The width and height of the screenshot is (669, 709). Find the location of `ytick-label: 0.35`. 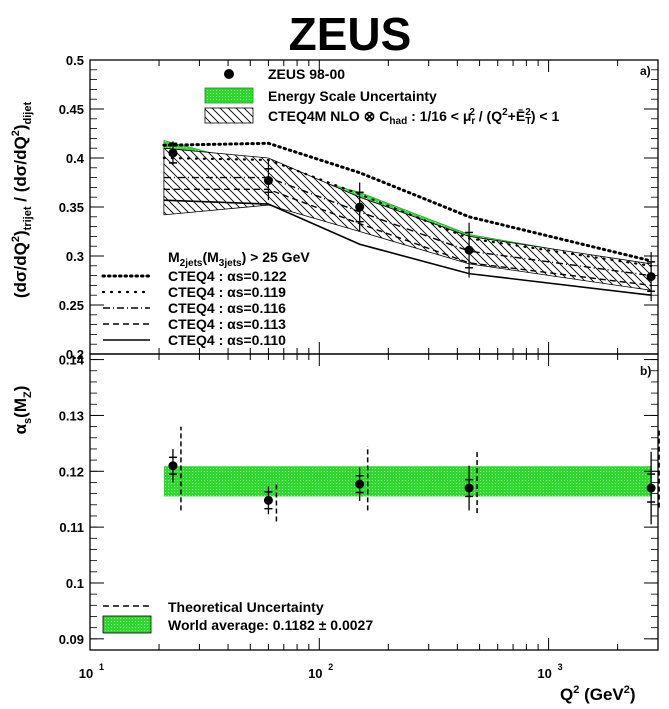

ytick-label: 0.35 is located at coordinates (71, 207).